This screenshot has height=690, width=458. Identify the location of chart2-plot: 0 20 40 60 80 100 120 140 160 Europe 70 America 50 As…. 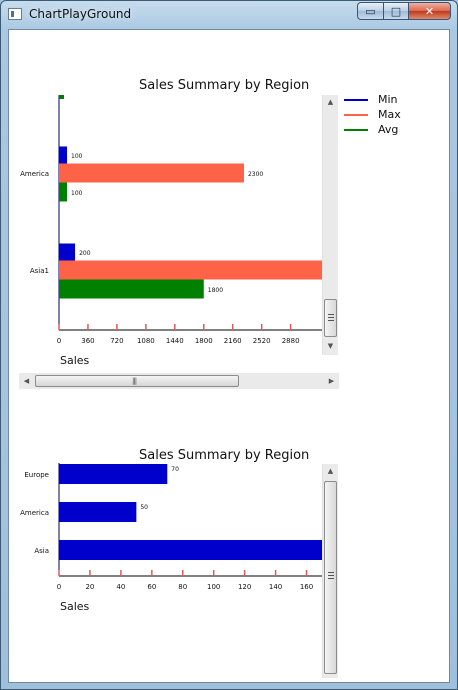
(171, 527).